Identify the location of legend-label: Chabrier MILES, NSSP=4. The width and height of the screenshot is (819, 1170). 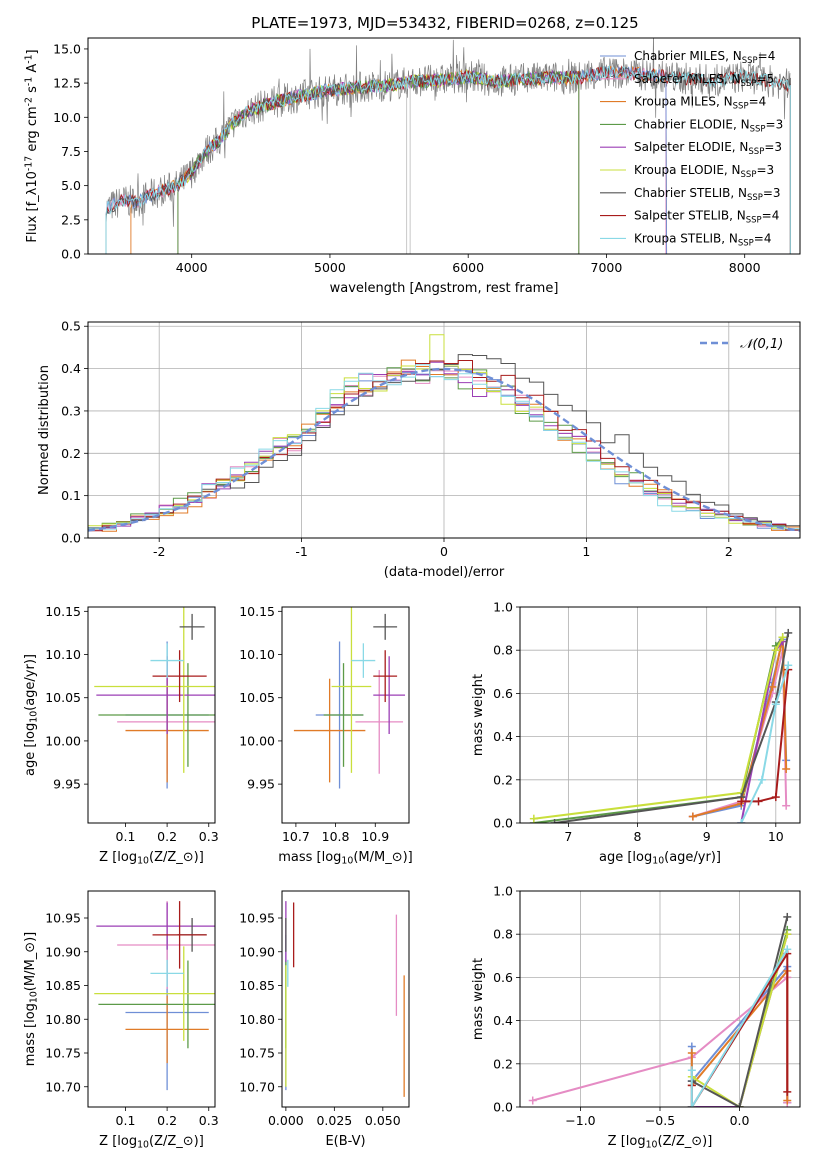
(704, 57).